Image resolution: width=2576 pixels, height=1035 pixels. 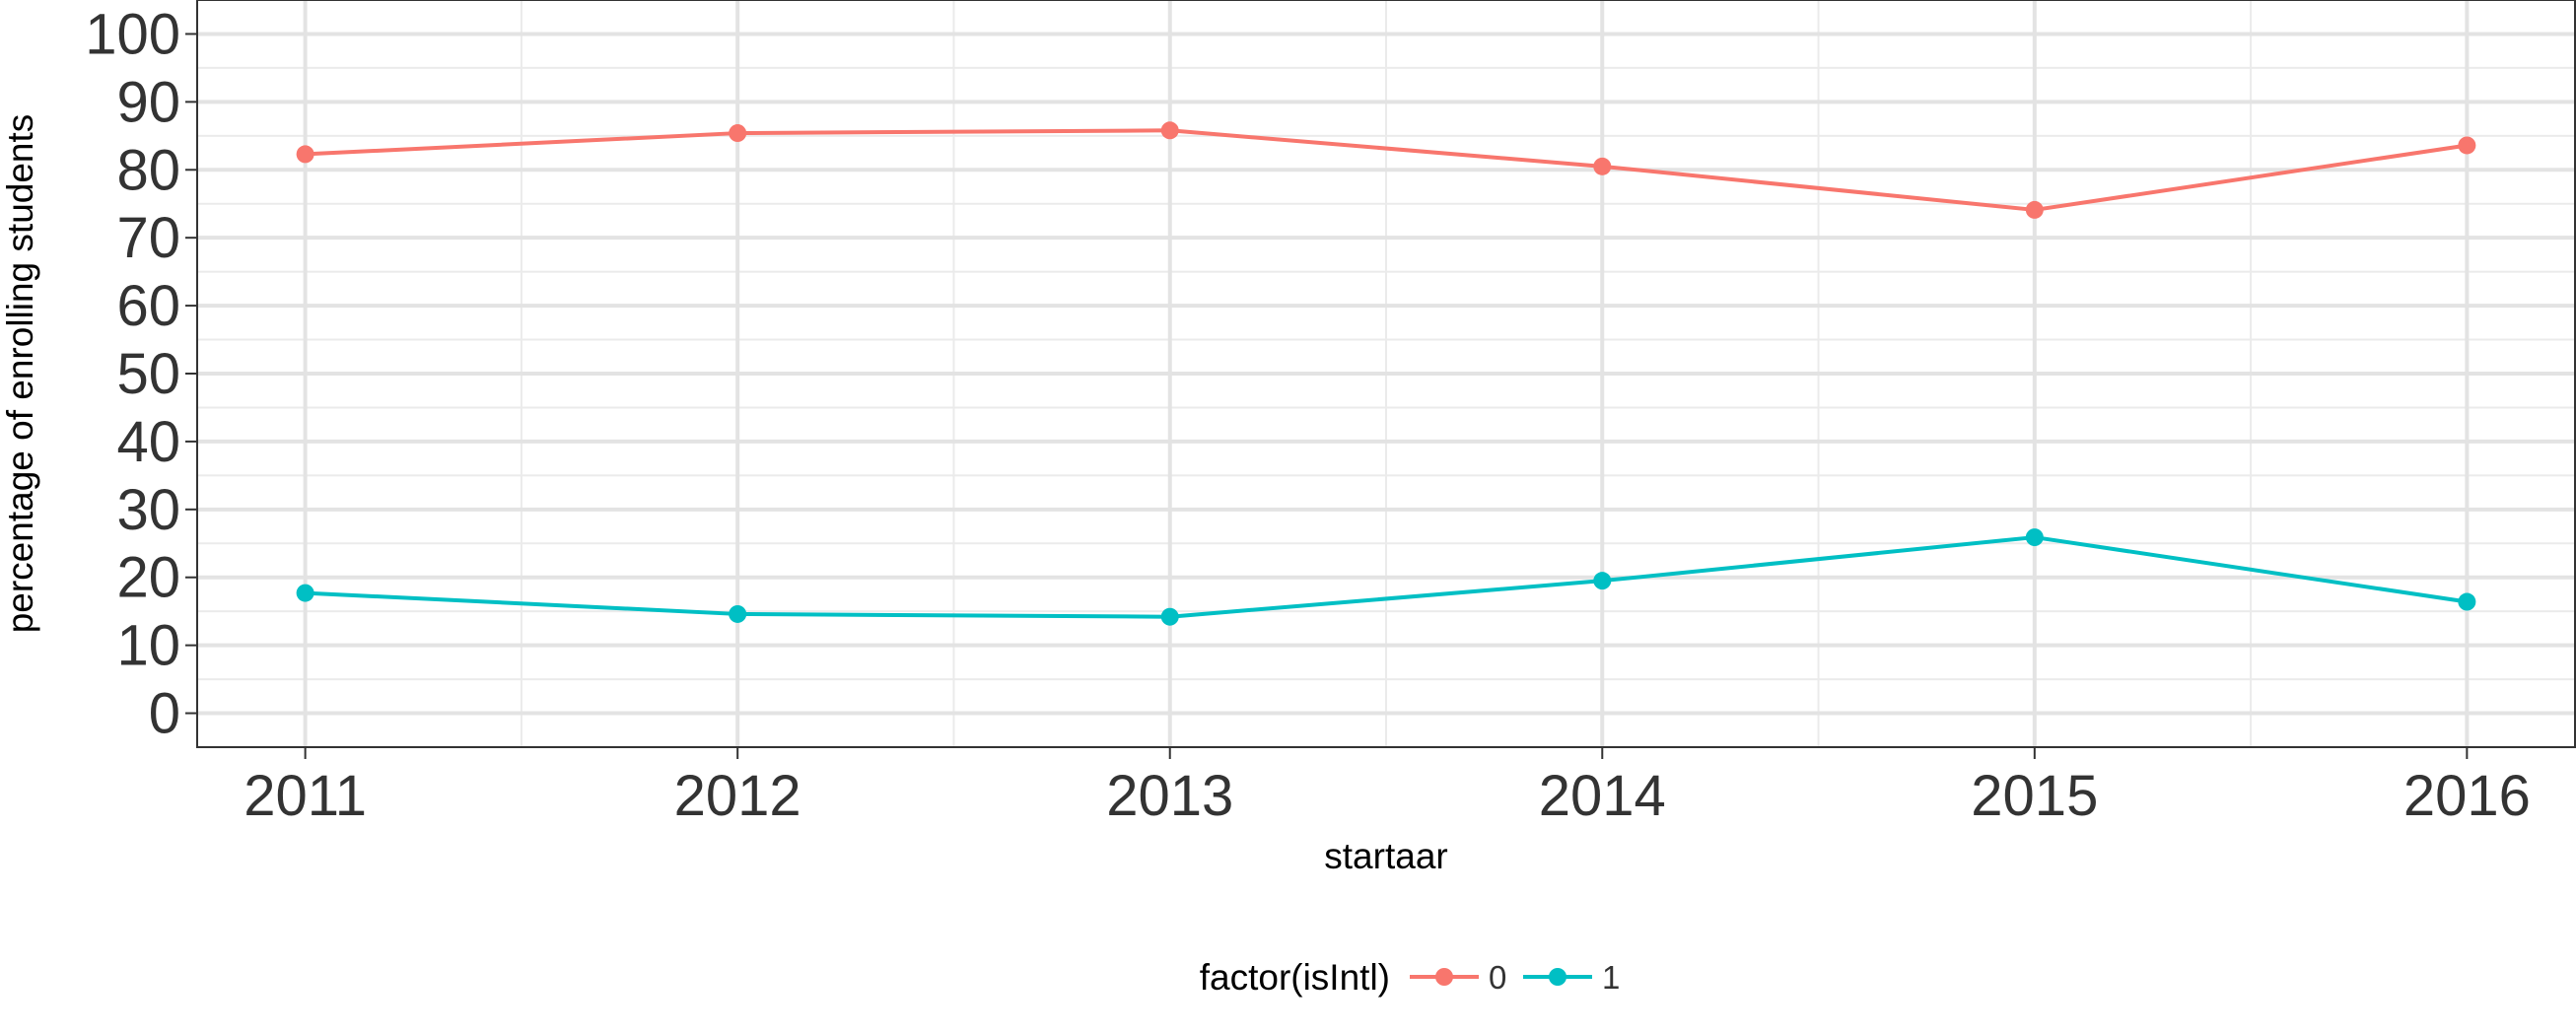 What do you see at coordinates (165, 714) in the screenshot?
I see `y-tick-label-0: 0` at bounding box center [165, 714].